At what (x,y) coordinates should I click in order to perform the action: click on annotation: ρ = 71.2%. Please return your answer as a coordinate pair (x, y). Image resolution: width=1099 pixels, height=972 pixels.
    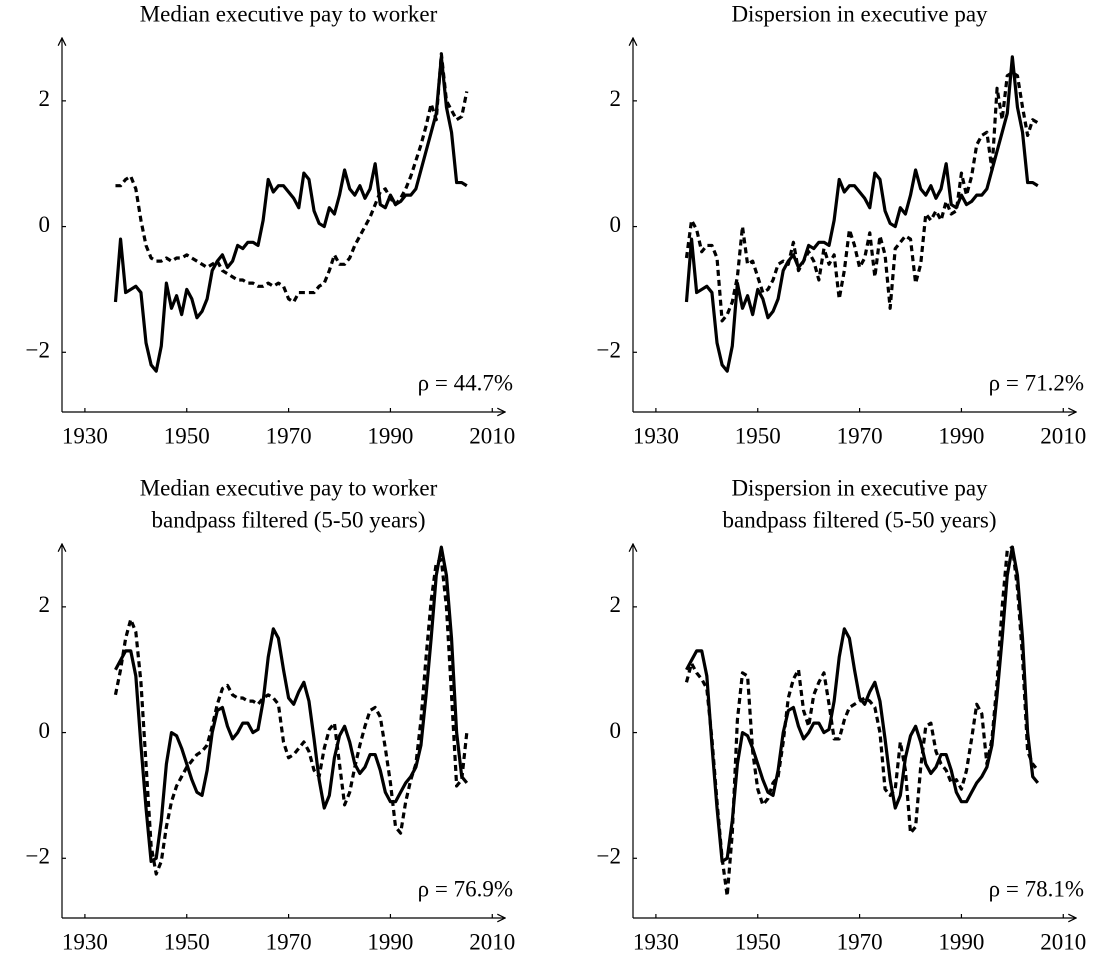
    Looking at the image, I should click on (1036, 382).